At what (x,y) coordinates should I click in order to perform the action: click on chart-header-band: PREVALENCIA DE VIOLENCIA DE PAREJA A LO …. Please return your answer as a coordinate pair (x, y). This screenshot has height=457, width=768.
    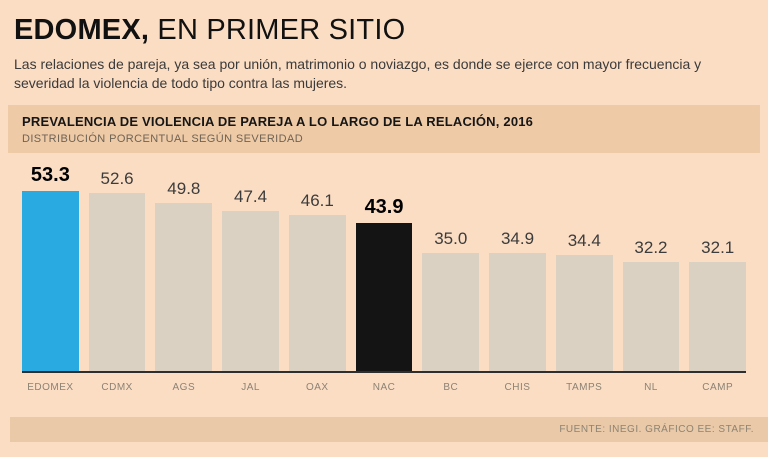
    Looking at the image, I should click on (384, 128).